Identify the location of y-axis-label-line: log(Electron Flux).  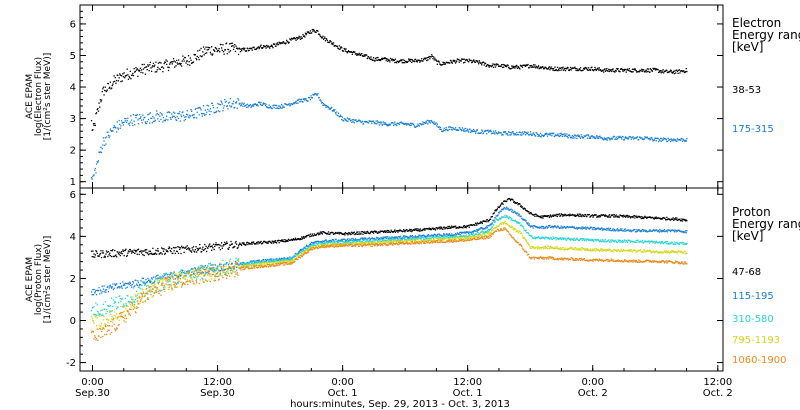
(39, 96).